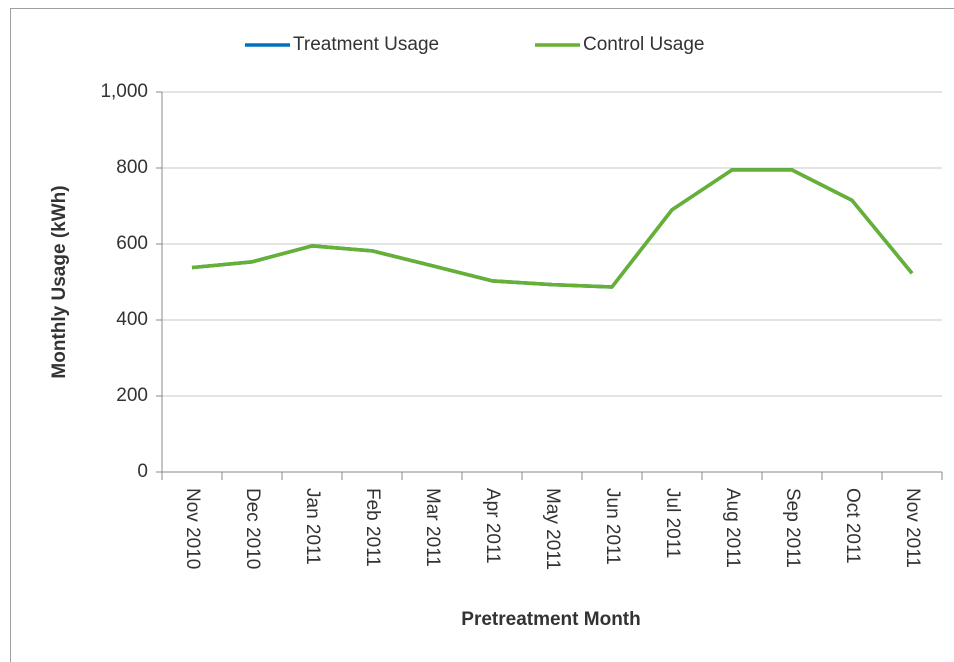 The image size is (954, 662). I want to click on x-tick-label: Jul 2011, so click(672, 523).